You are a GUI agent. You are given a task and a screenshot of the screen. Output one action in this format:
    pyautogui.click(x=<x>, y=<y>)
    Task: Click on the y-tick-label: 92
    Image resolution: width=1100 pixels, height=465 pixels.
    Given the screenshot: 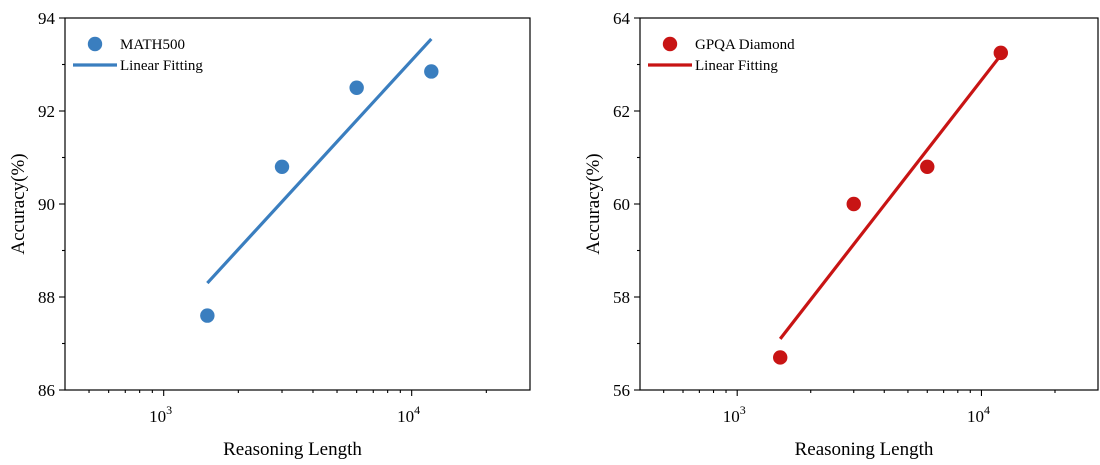 What is the action you would take?
    pyautogui.click(x=46, y=111)
    